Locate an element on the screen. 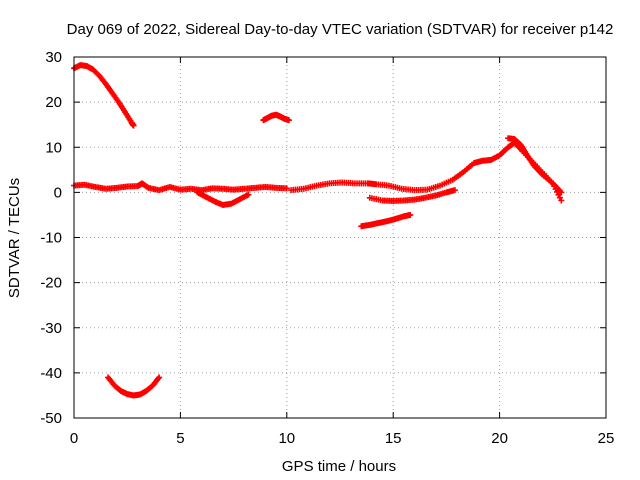  y-tick-label: -20 is located at coordinates (51, 283).